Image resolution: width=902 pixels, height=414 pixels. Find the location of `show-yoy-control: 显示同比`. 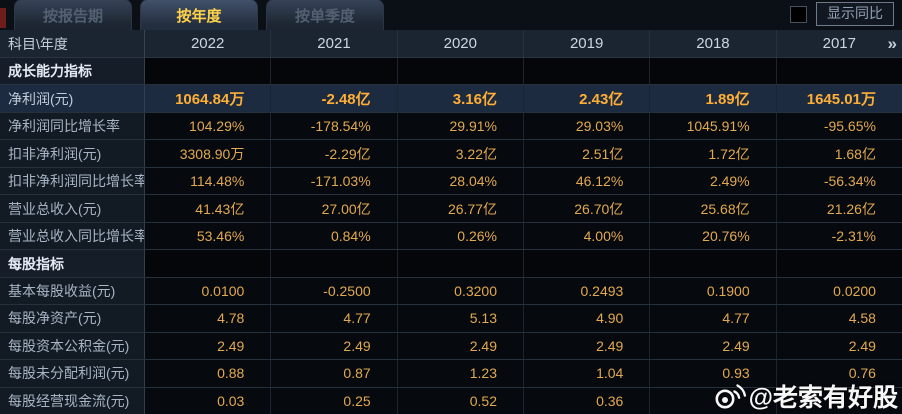

show-yoy-control: 显示同比 is located at coordinates (846, 16).